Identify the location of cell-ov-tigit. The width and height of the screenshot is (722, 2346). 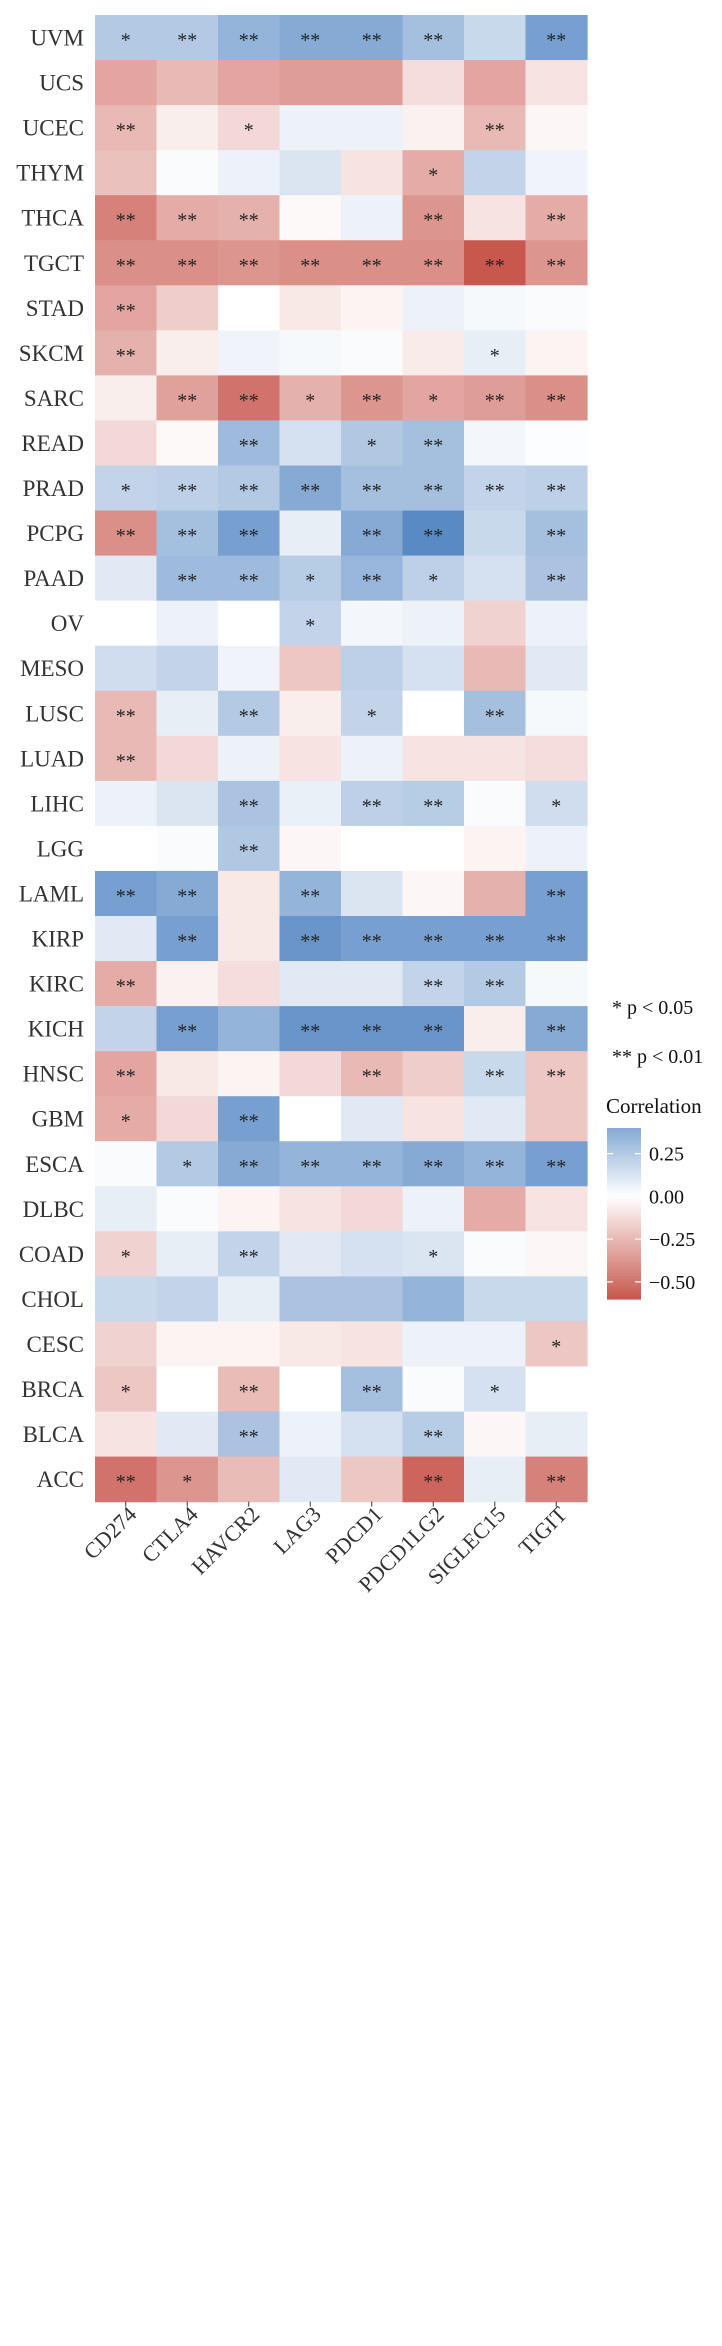
(556, 623).